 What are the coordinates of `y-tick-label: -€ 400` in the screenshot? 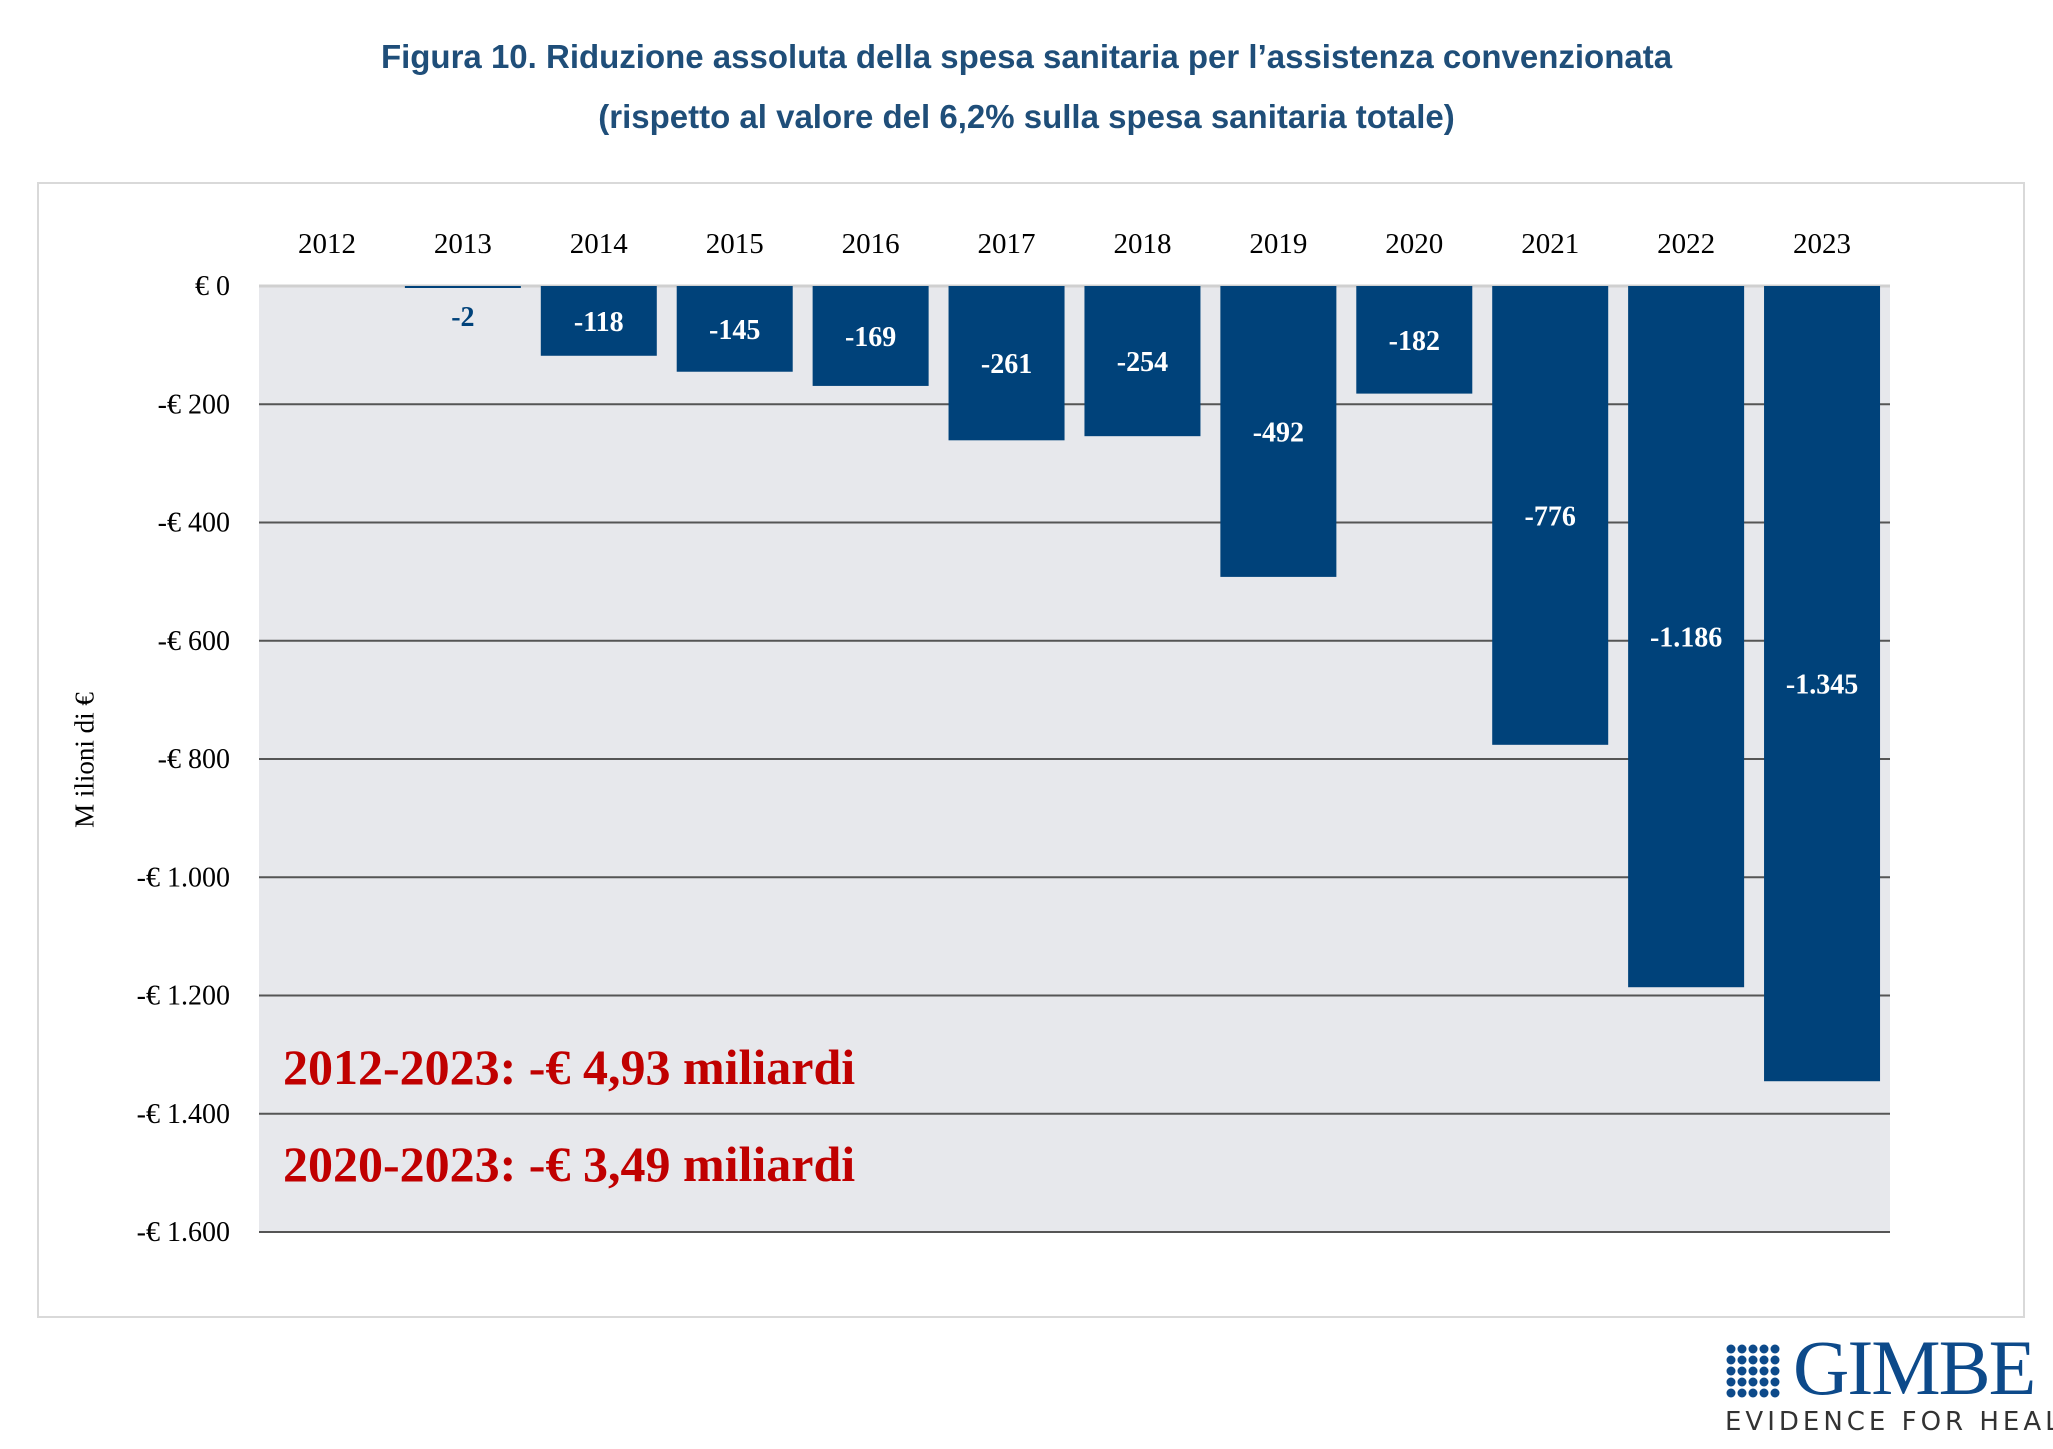 It's located at (194, 523).